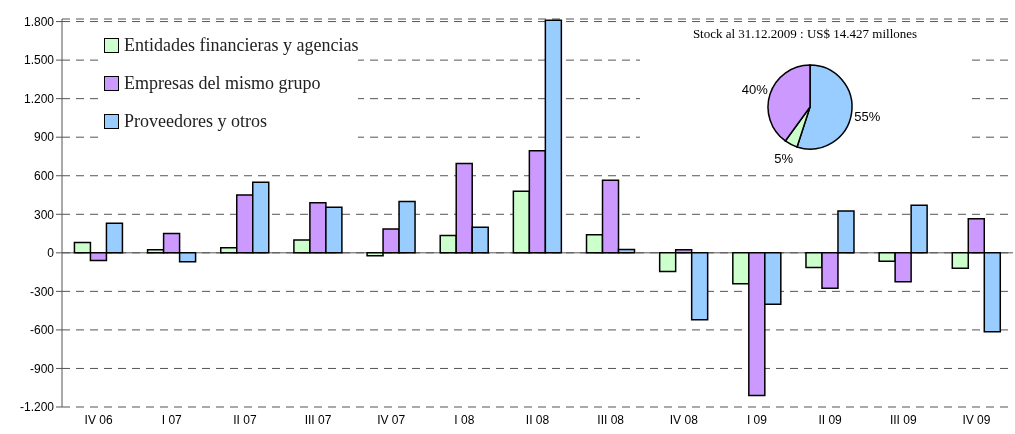 Image resolution: width=1015 pixels, height=434 pixels. What do you see at coordinates (784, 159) in the screenshot?
I see `data-label: 5%` at bounding box center [784, 159].